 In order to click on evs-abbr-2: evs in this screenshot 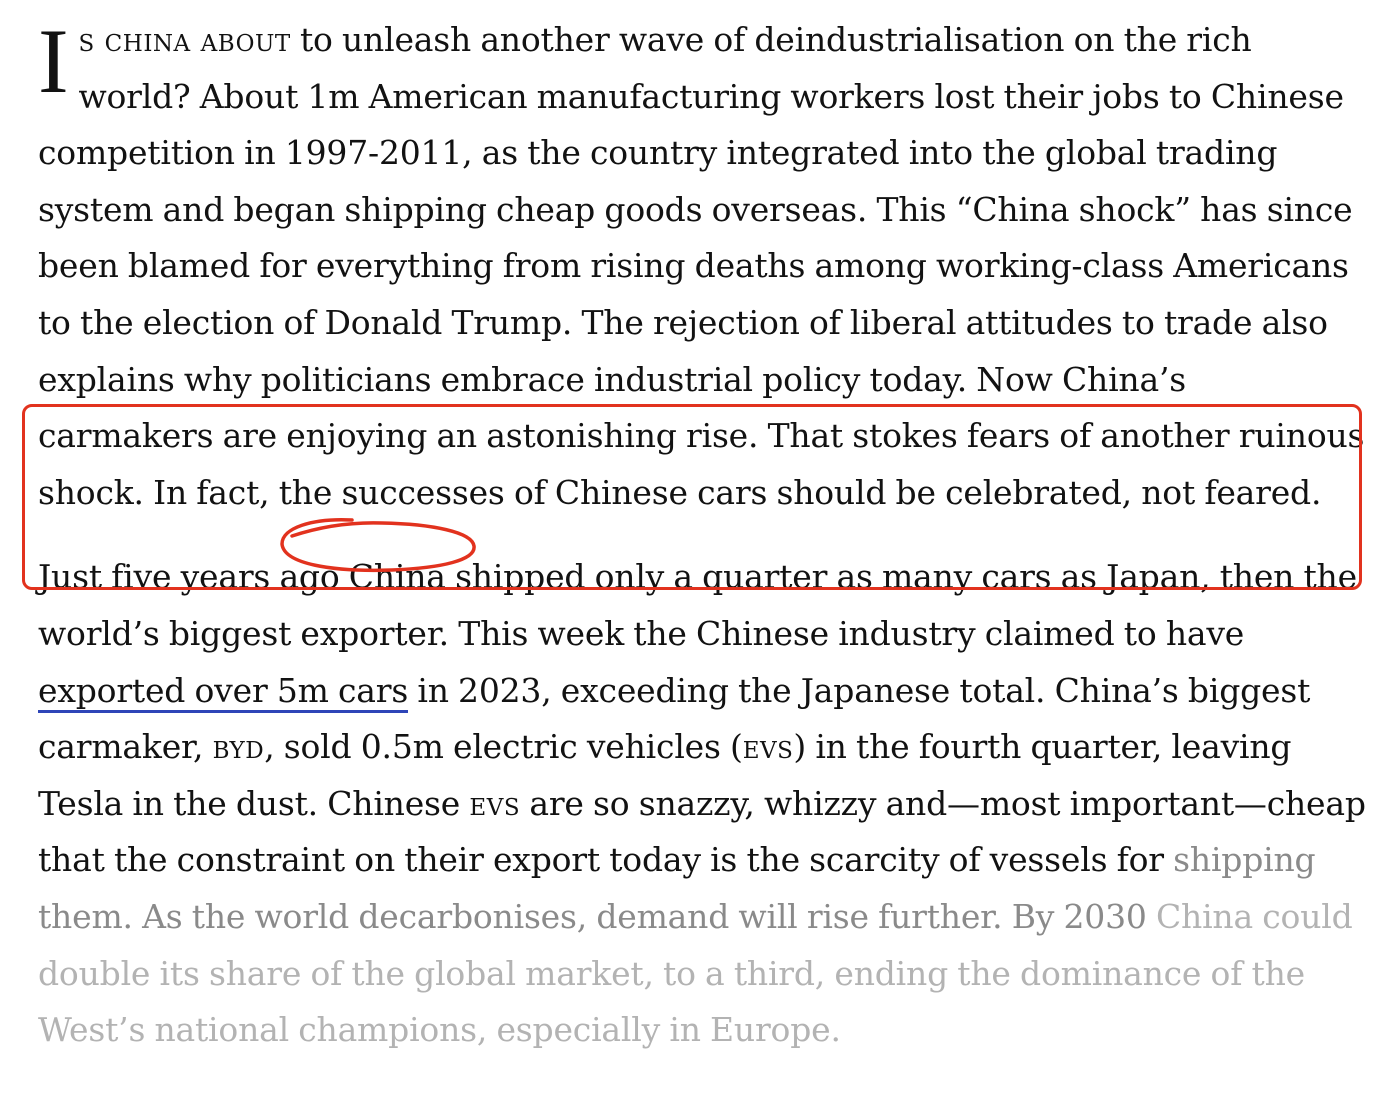, I will do `click(495, 803)`.